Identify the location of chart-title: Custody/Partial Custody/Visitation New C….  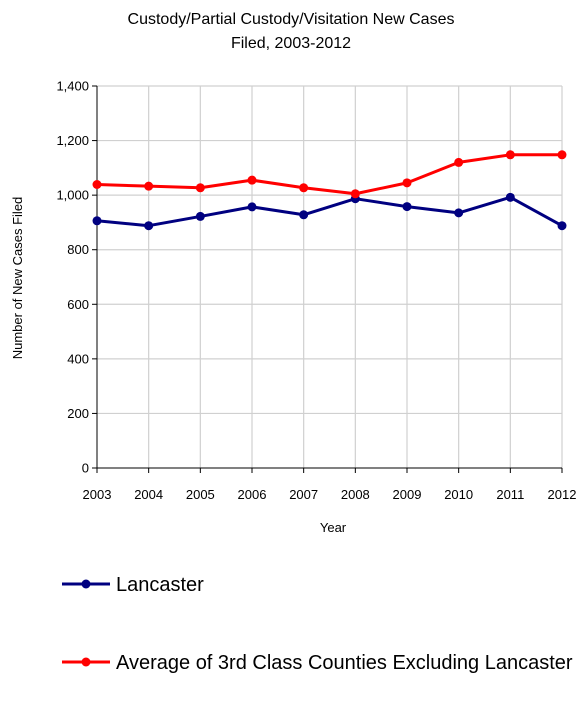
(291, 32).